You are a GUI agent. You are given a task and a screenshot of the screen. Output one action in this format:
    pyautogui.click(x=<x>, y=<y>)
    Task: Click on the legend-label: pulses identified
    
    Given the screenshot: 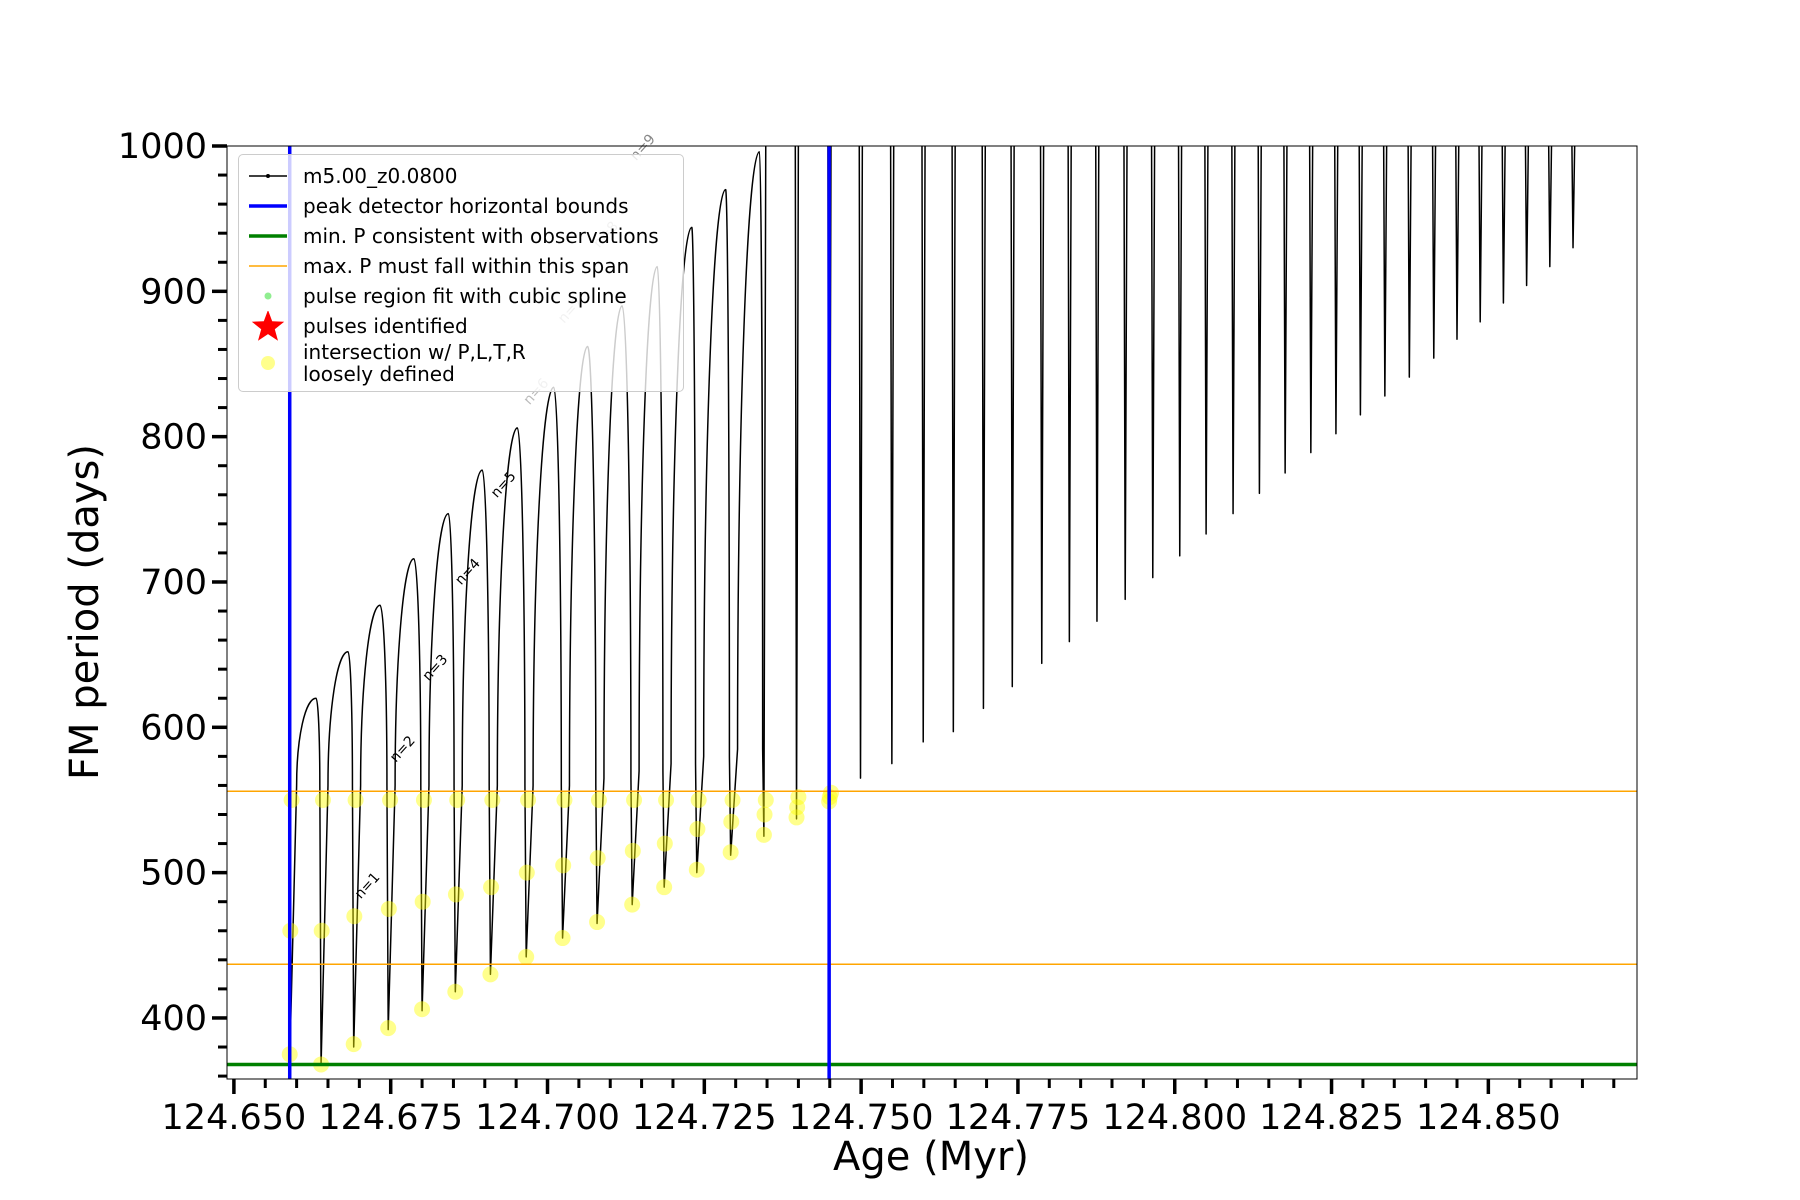 What is the action you would take?
    pyautogui.click(x=385, y=326)
    